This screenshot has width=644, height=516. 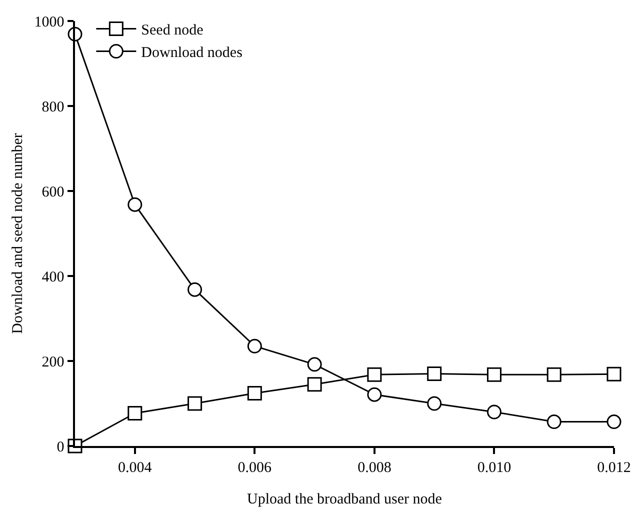 What do you see at coordinates (53, 362) in the screenshot?
I see `y-tick-label: 200` at bounding box center [53, 362].